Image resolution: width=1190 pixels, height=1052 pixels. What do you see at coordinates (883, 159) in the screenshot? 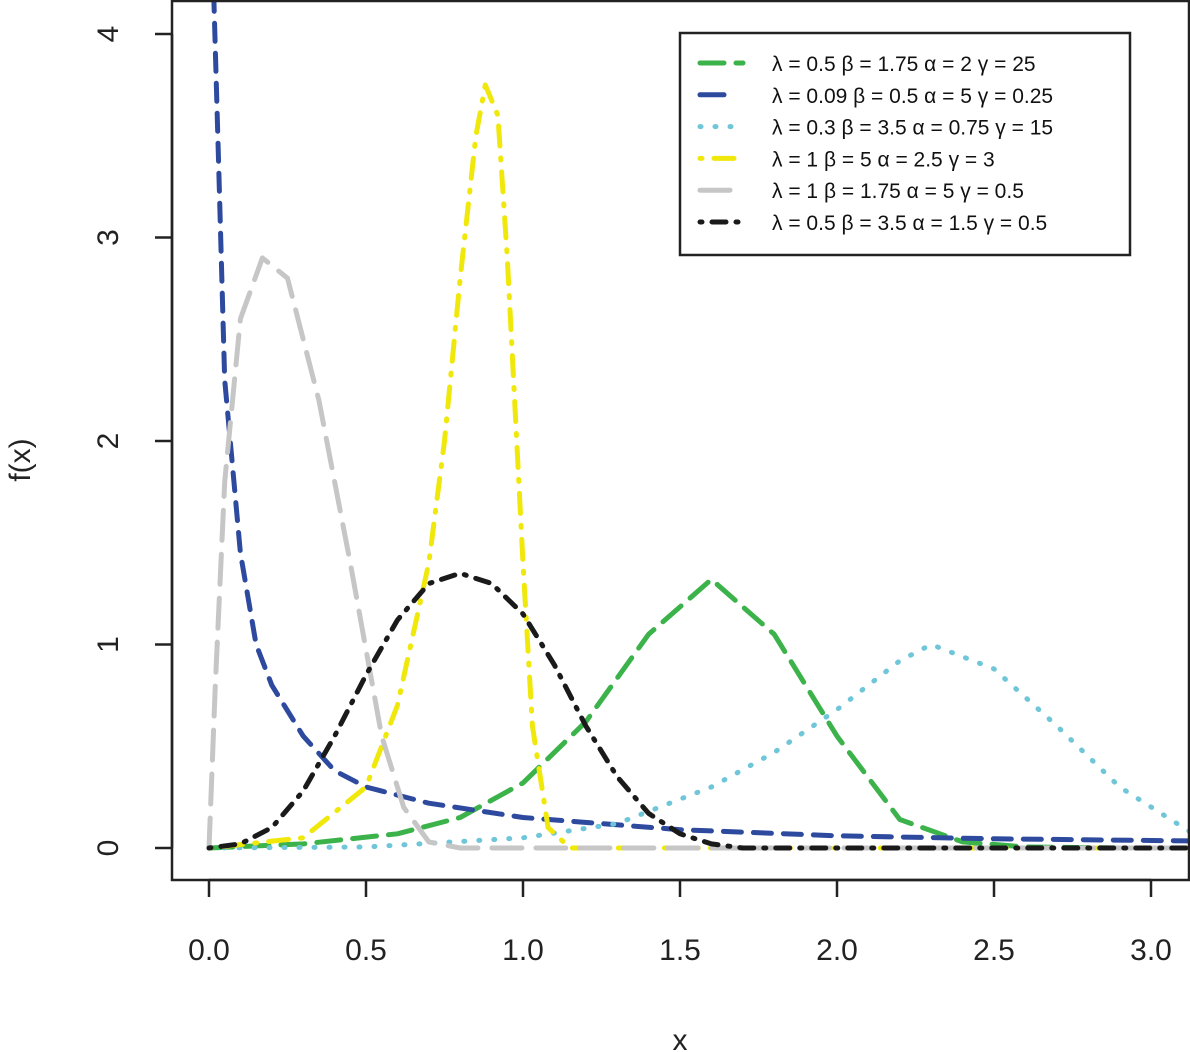
I see `legend-label: λ = 1 β = 5 α = 2.5 γ = 3` at bounding box center [883, 159].